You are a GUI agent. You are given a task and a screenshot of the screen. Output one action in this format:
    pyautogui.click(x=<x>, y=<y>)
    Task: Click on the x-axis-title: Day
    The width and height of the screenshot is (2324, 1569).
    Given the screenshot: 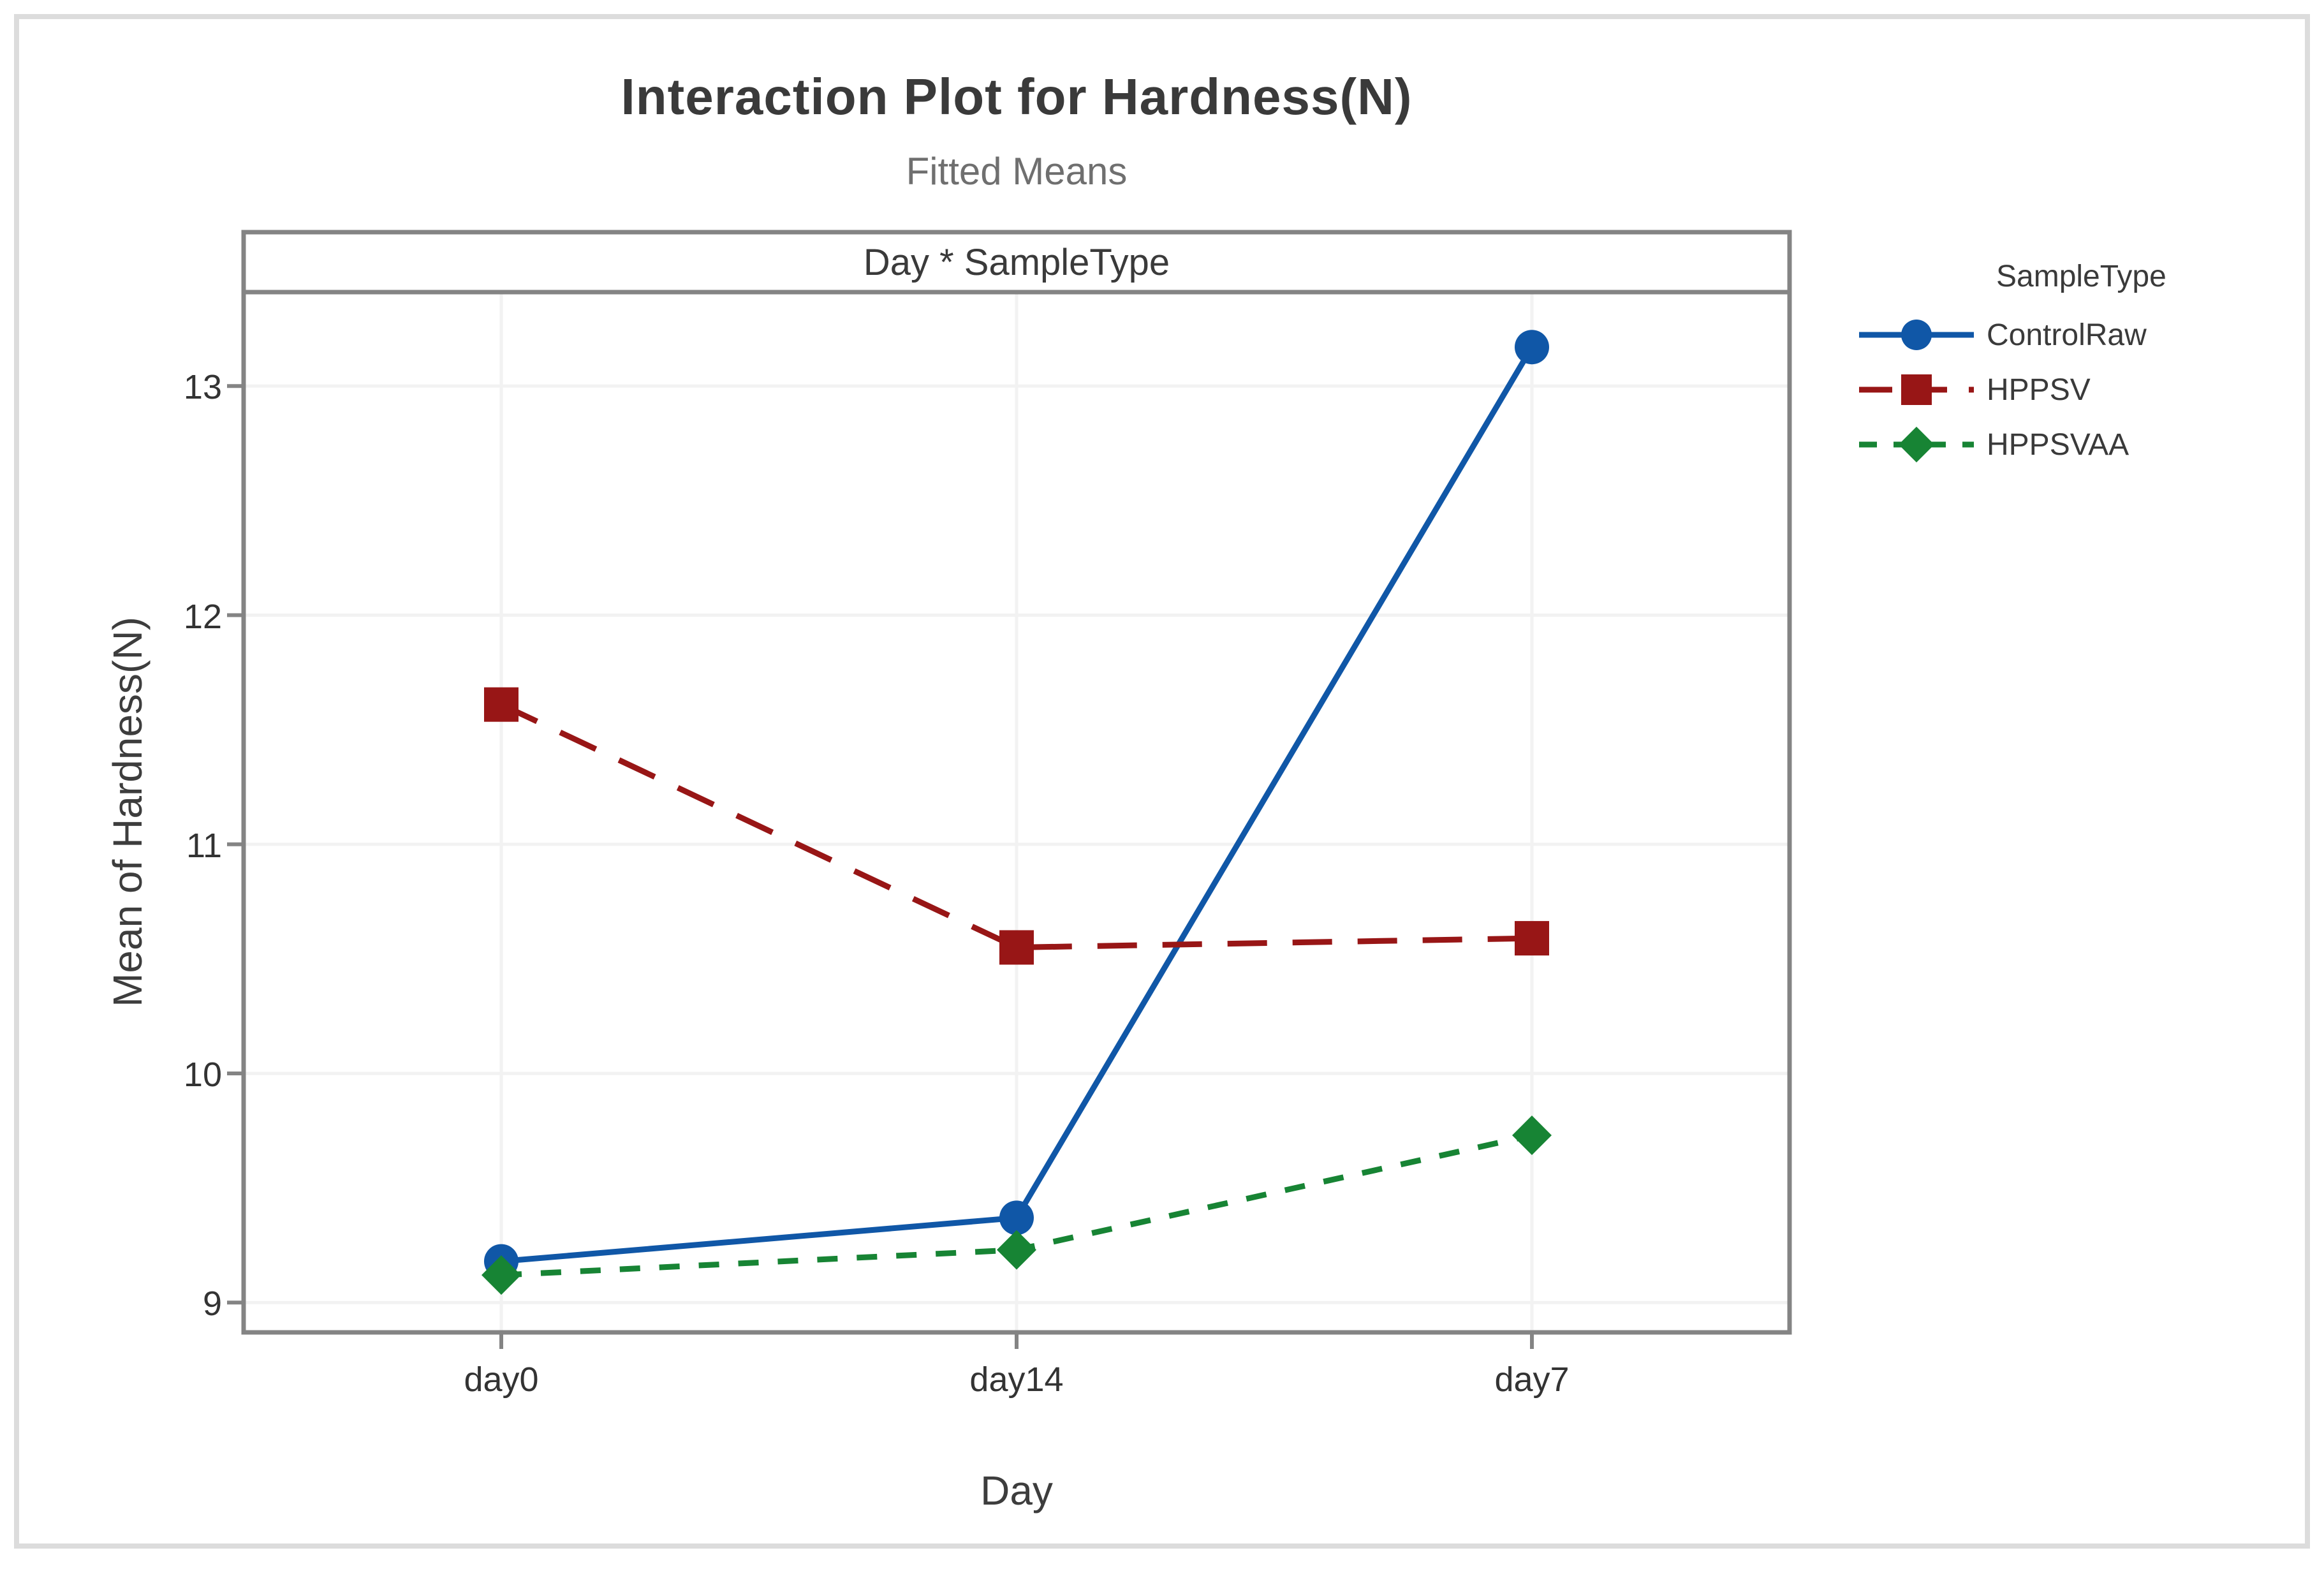 What is the action you would take?
    pyautogui.click(x=1017, y=1491)
    